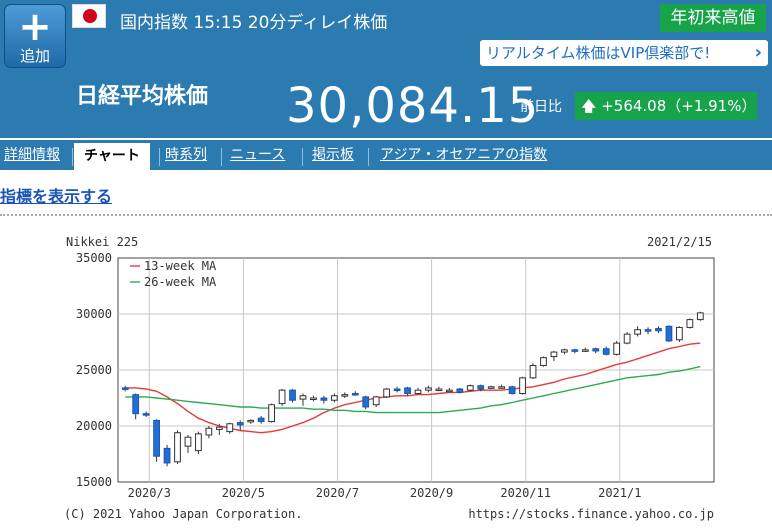 The width and height of the screenshot is (772, 529). Describe the element at coordinates (333, 155) in the screenshot. I see `tab-message-board: 掲示板` at that location.